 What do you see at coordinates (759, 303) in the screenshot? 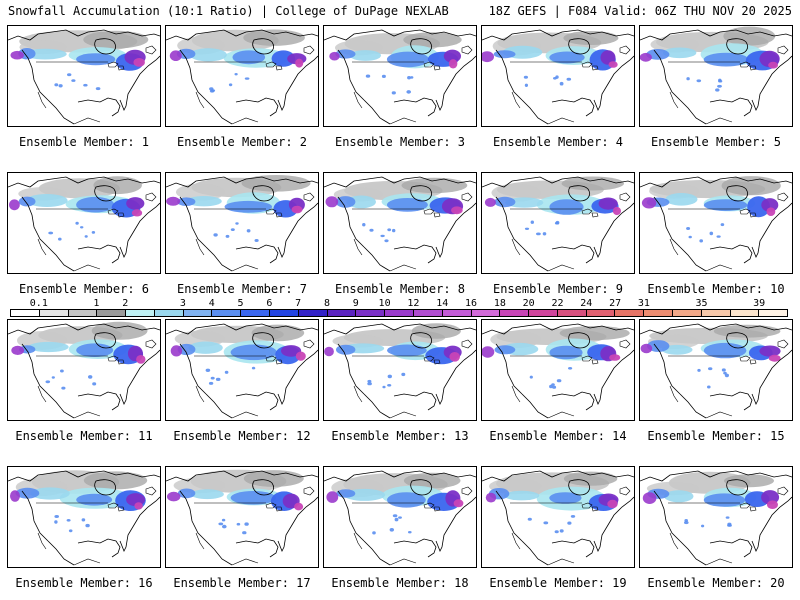
I see `legend-tick-label: 39` at bounding box center [759, 303].